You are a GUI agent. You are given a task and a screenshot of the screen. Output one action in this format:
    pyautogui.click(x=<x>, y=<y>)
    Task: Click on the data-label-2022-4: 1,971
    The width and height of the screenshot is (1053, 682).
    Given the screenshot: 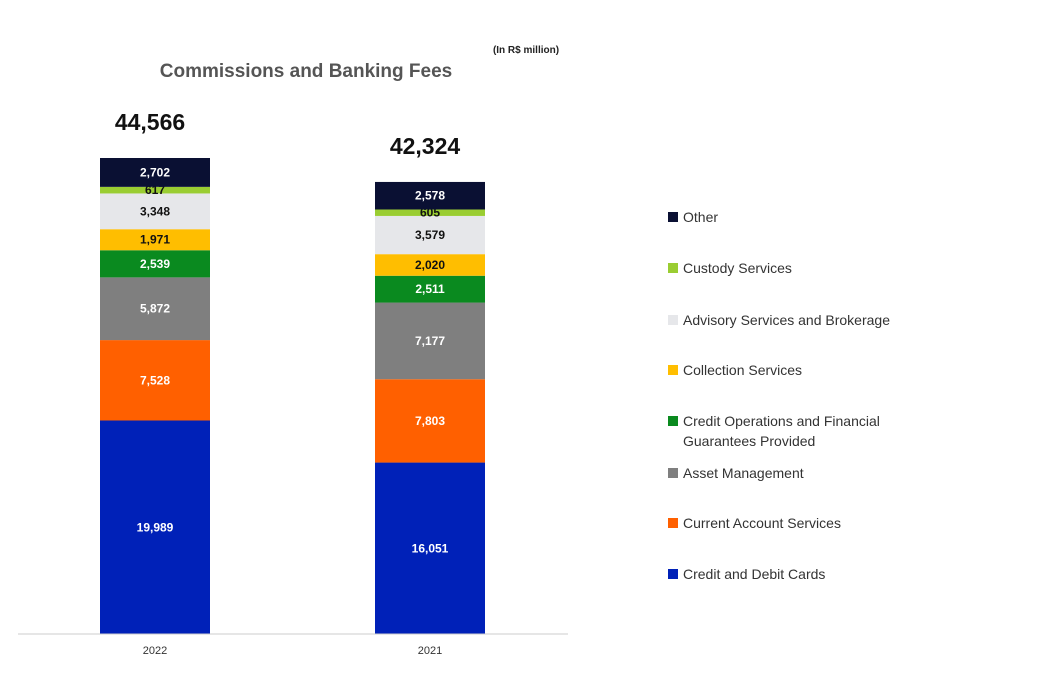 What is the action you would take?
    pyautogui.click(x=155, y=240)
    